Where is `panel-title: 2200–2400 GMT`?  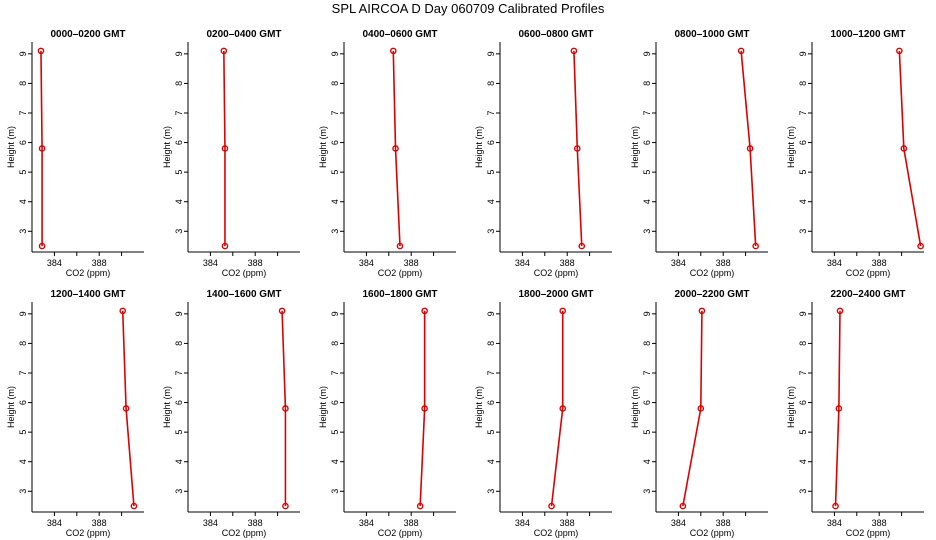 panel-title: 2200–2400 GMT is located at coordinates (867, 294).